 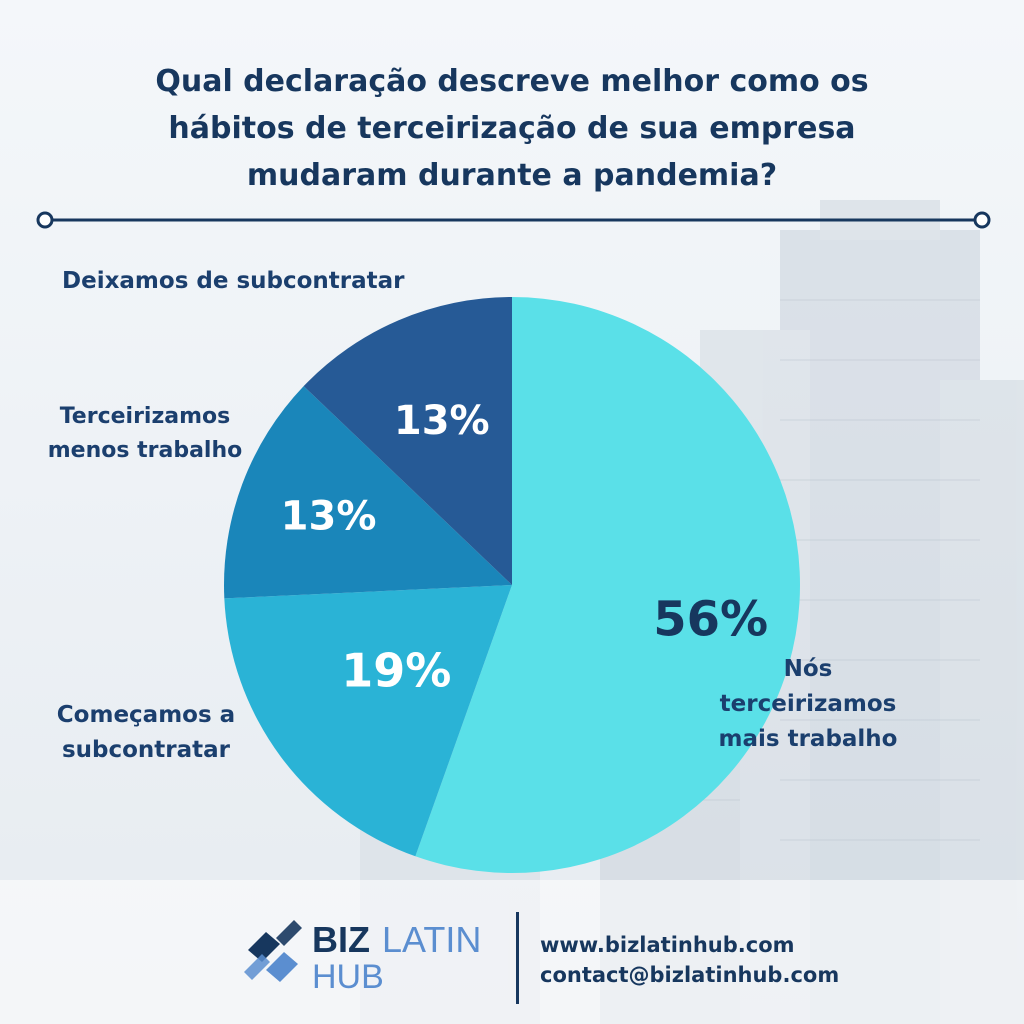 I want to click on title-line-1: Qual declaração descreve melhor como os, so click(x=512, y=81).